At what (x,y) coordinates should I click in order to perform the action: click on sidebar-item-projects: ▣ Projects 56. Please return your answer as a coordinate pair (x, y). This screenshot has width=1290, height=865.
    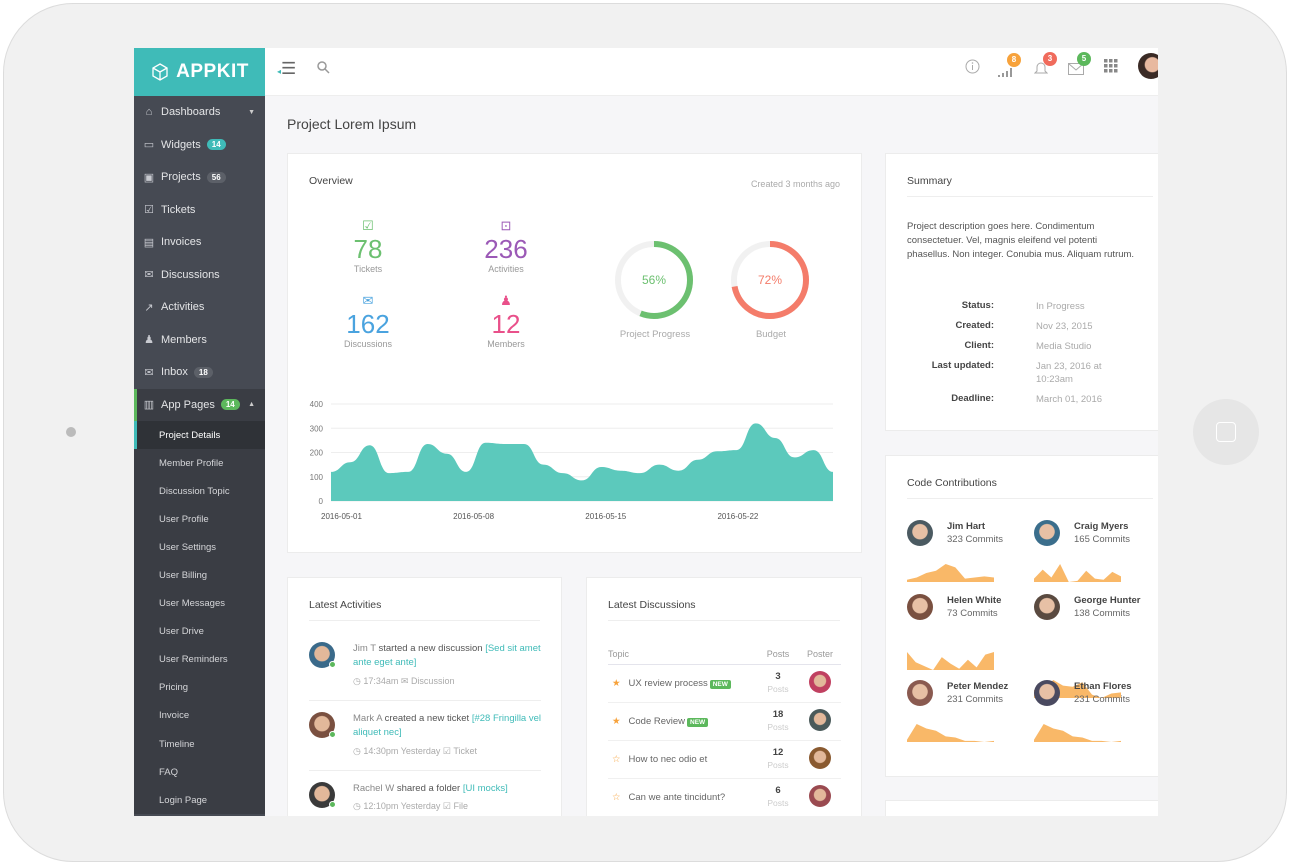
    Looking at the image, I should click on (199, 177).